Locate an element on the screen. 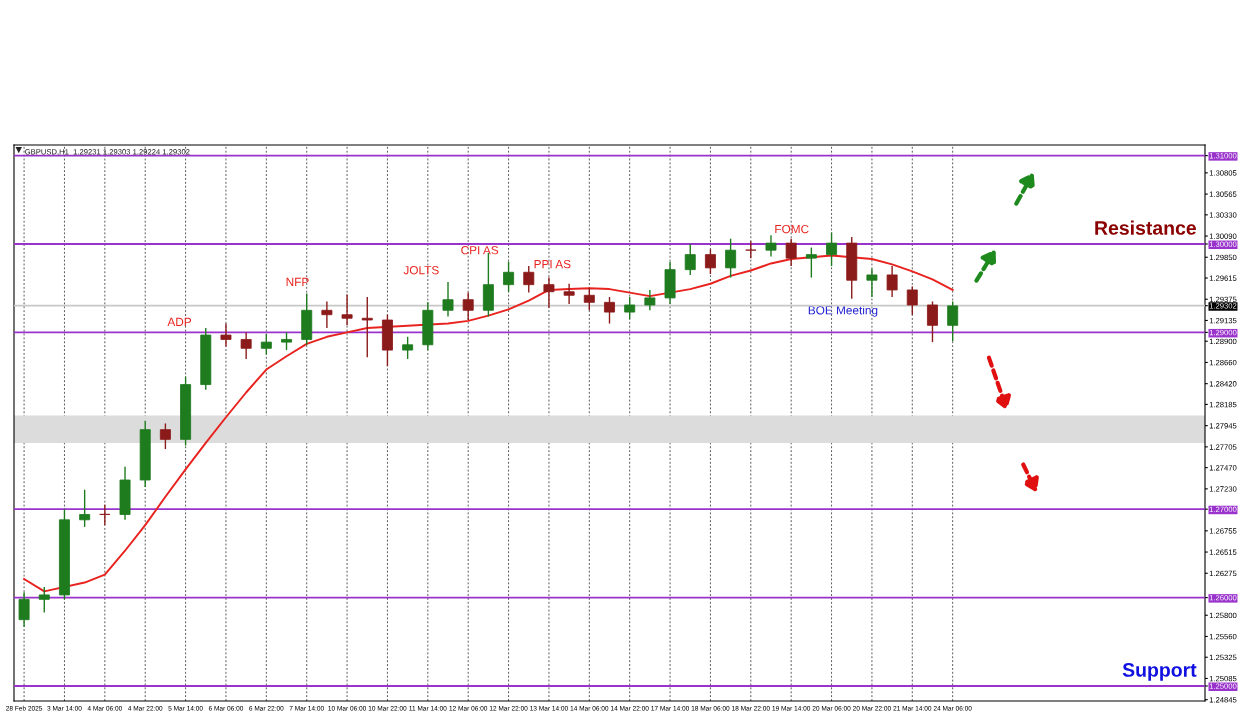  annotation: CPI AS is located at coordinates (480, 250).